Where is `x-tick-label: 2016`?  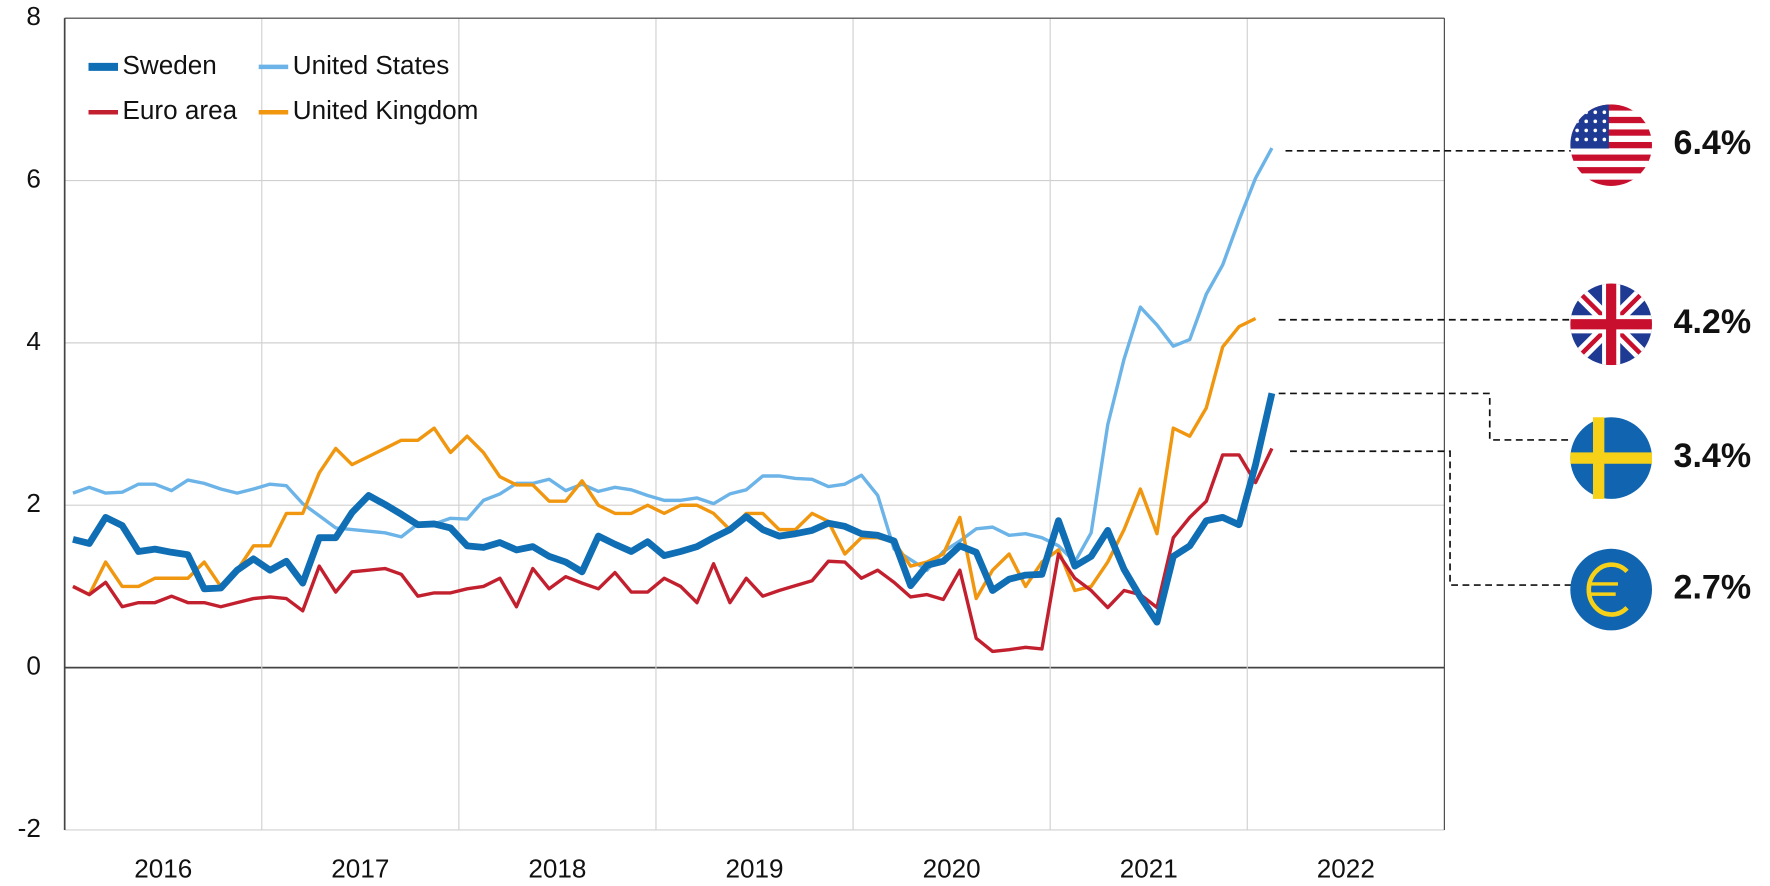 x-tick-label: 2016 is located at coordinates (163, 867).